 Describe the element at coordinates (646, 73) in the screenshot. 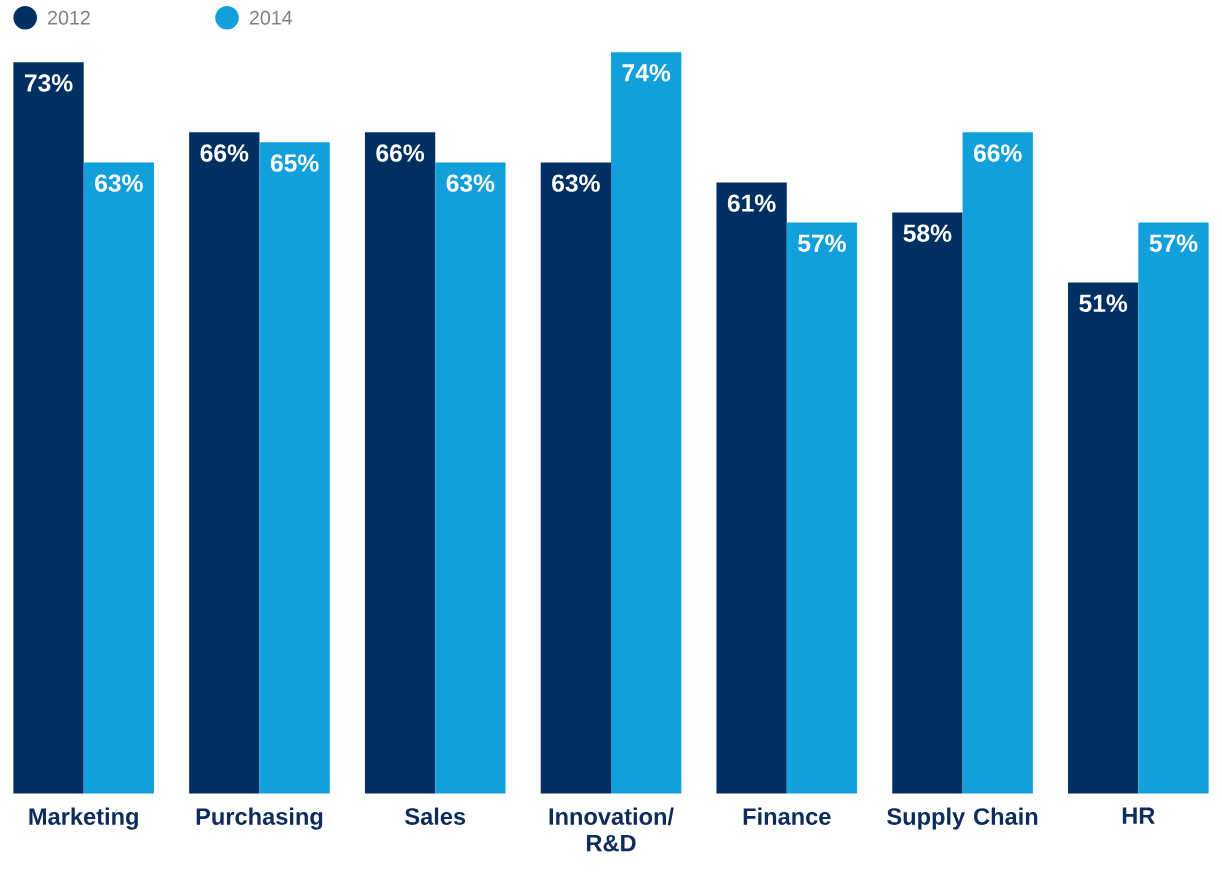

I see `data-label: 74%` at that location.